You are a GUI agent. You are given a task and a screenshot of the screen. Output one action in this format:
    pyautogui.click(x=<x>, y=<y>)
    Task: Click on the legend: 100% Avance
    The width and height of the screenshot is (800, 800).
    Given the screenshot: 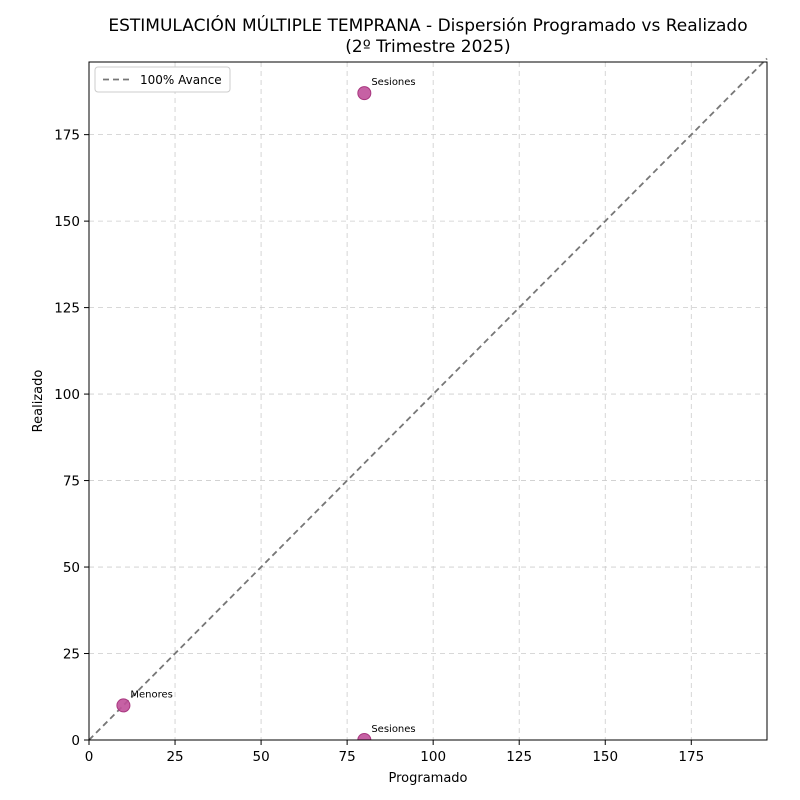 What is the action you would take?
    pyautogui.click(x=162, y=79)
    